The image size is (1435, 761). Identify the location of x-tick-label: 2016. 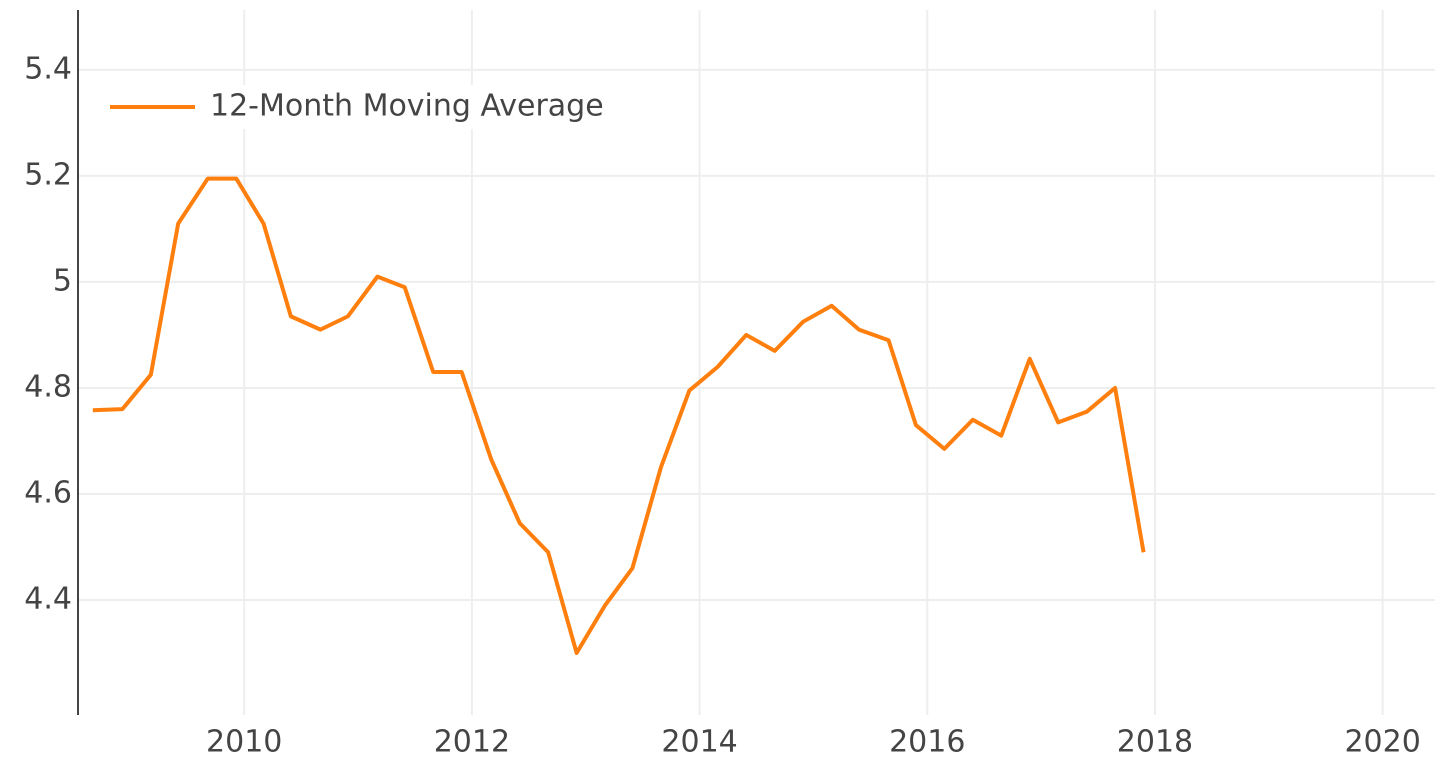
(927, 742).